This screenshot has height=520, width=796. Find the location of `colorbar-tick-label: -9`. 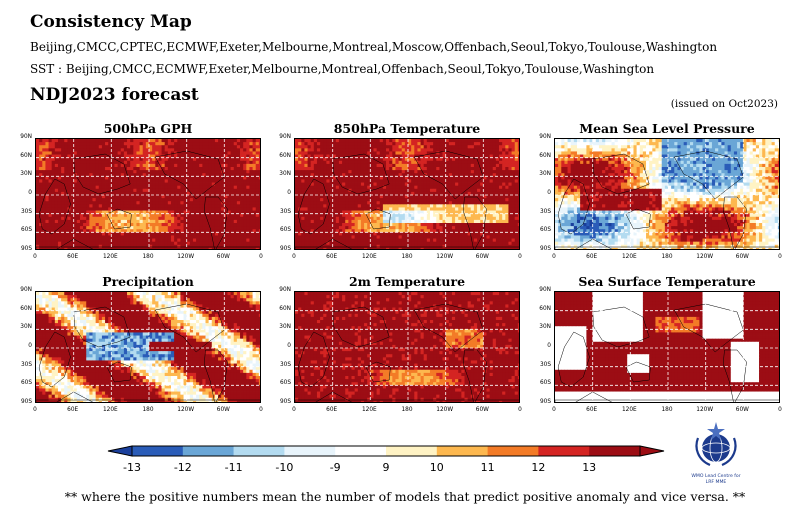

colorbar-tick-label: -9 is located at coordinates (335, 467).